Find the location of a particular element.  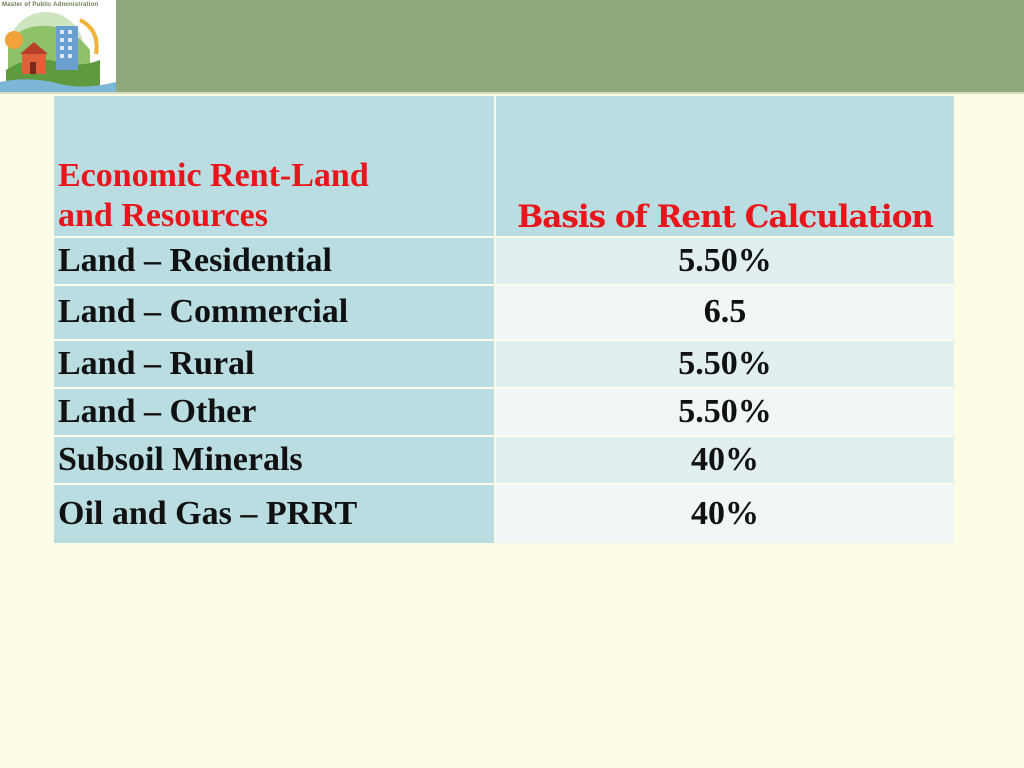

row-name: Land – Residential is located at coordinates (274, 261).